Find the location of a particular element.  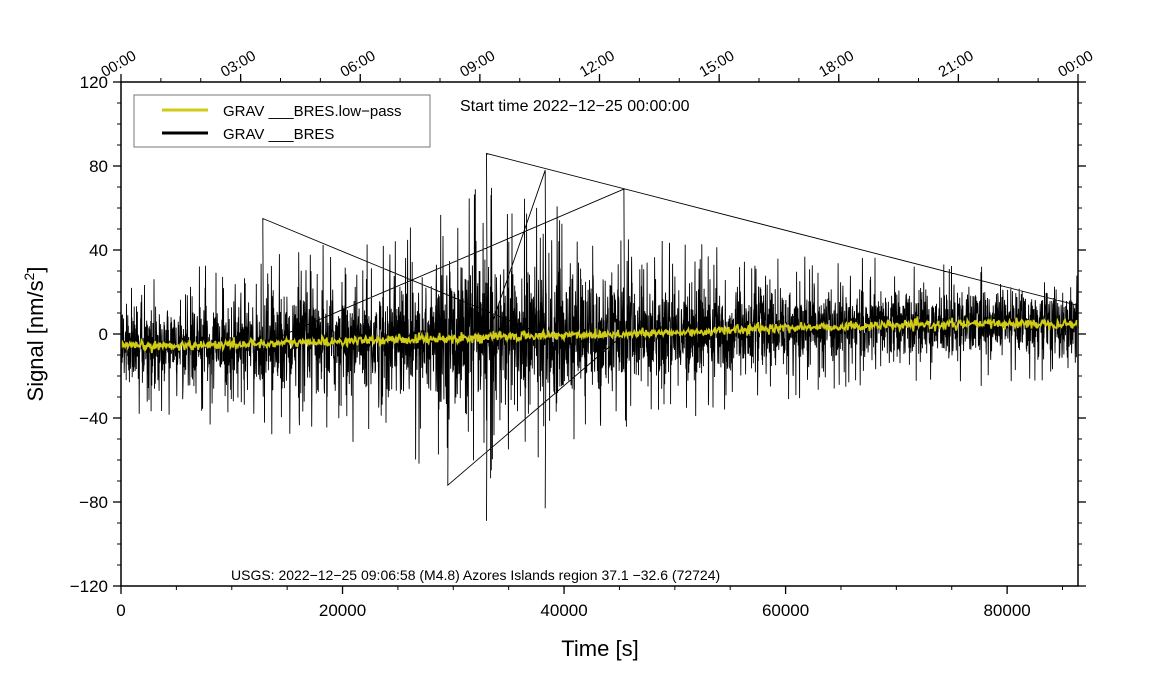

y-tick-label: −40 is located at coordinates (93, 418).